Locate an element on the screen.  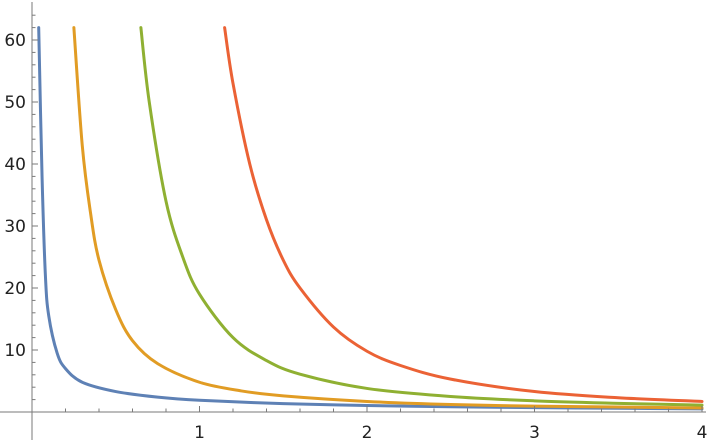
y-tick-label: 20 is located at coordinates (15, 289).